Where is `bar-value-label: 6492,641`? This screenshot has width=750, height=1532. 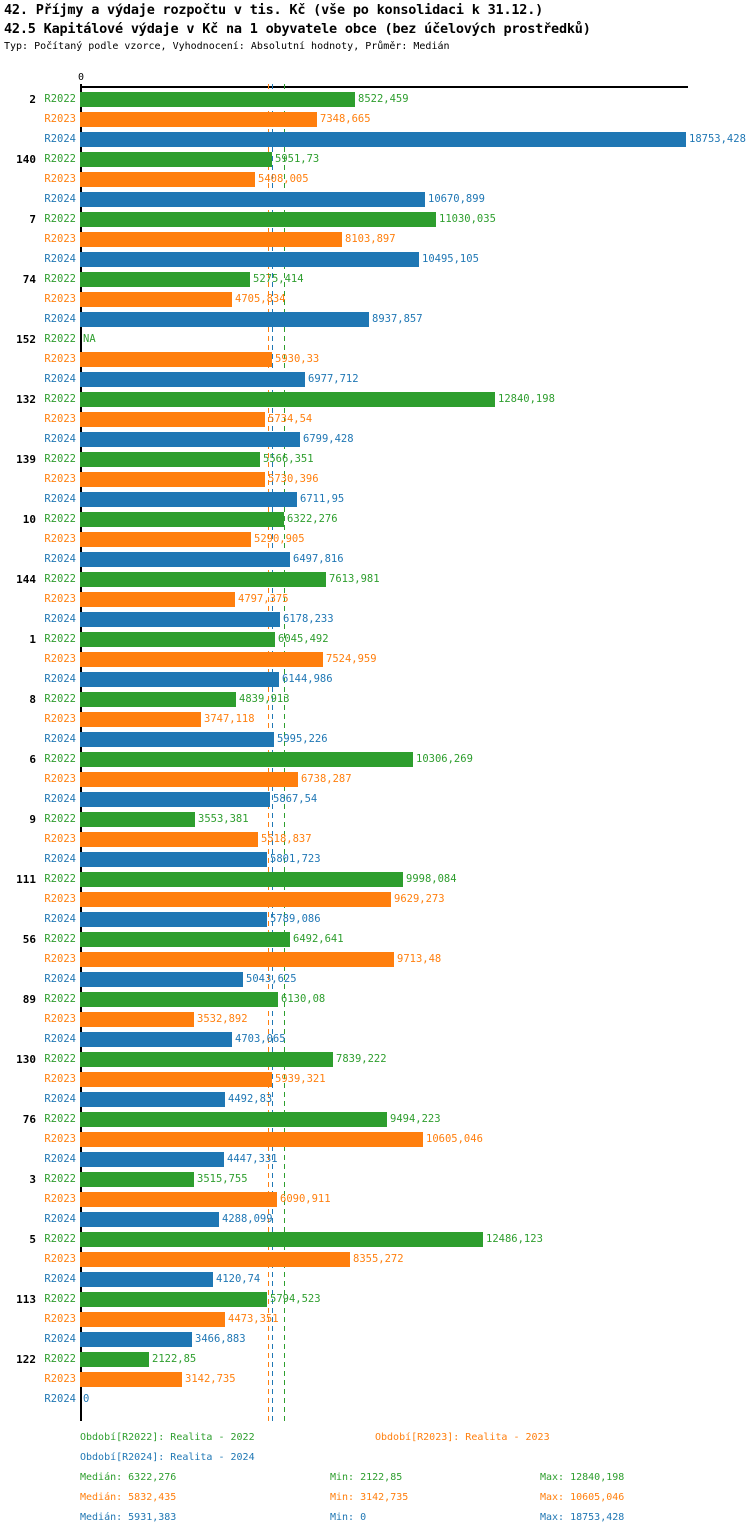
bar-value-label: 6492,641 is located at coordinates (318, 939).